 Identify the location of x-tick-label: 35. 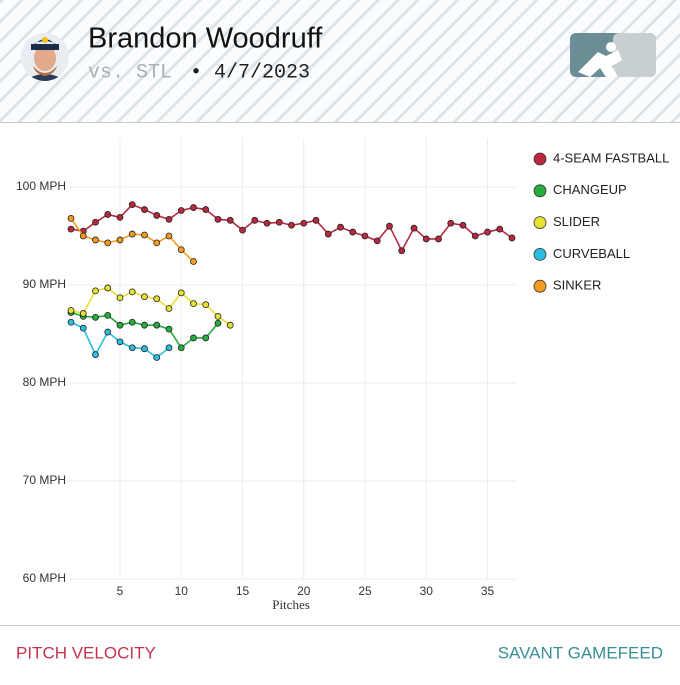
(488, 591).